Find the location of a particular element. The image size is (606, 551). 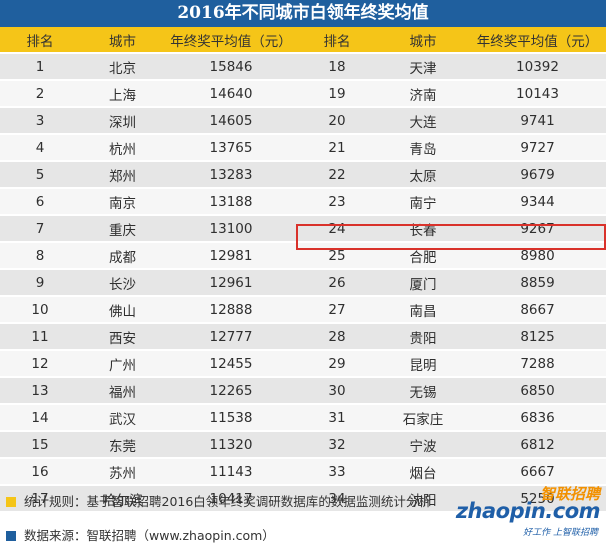

cell-value-right: 6836 is located at coordinates (537, 418).